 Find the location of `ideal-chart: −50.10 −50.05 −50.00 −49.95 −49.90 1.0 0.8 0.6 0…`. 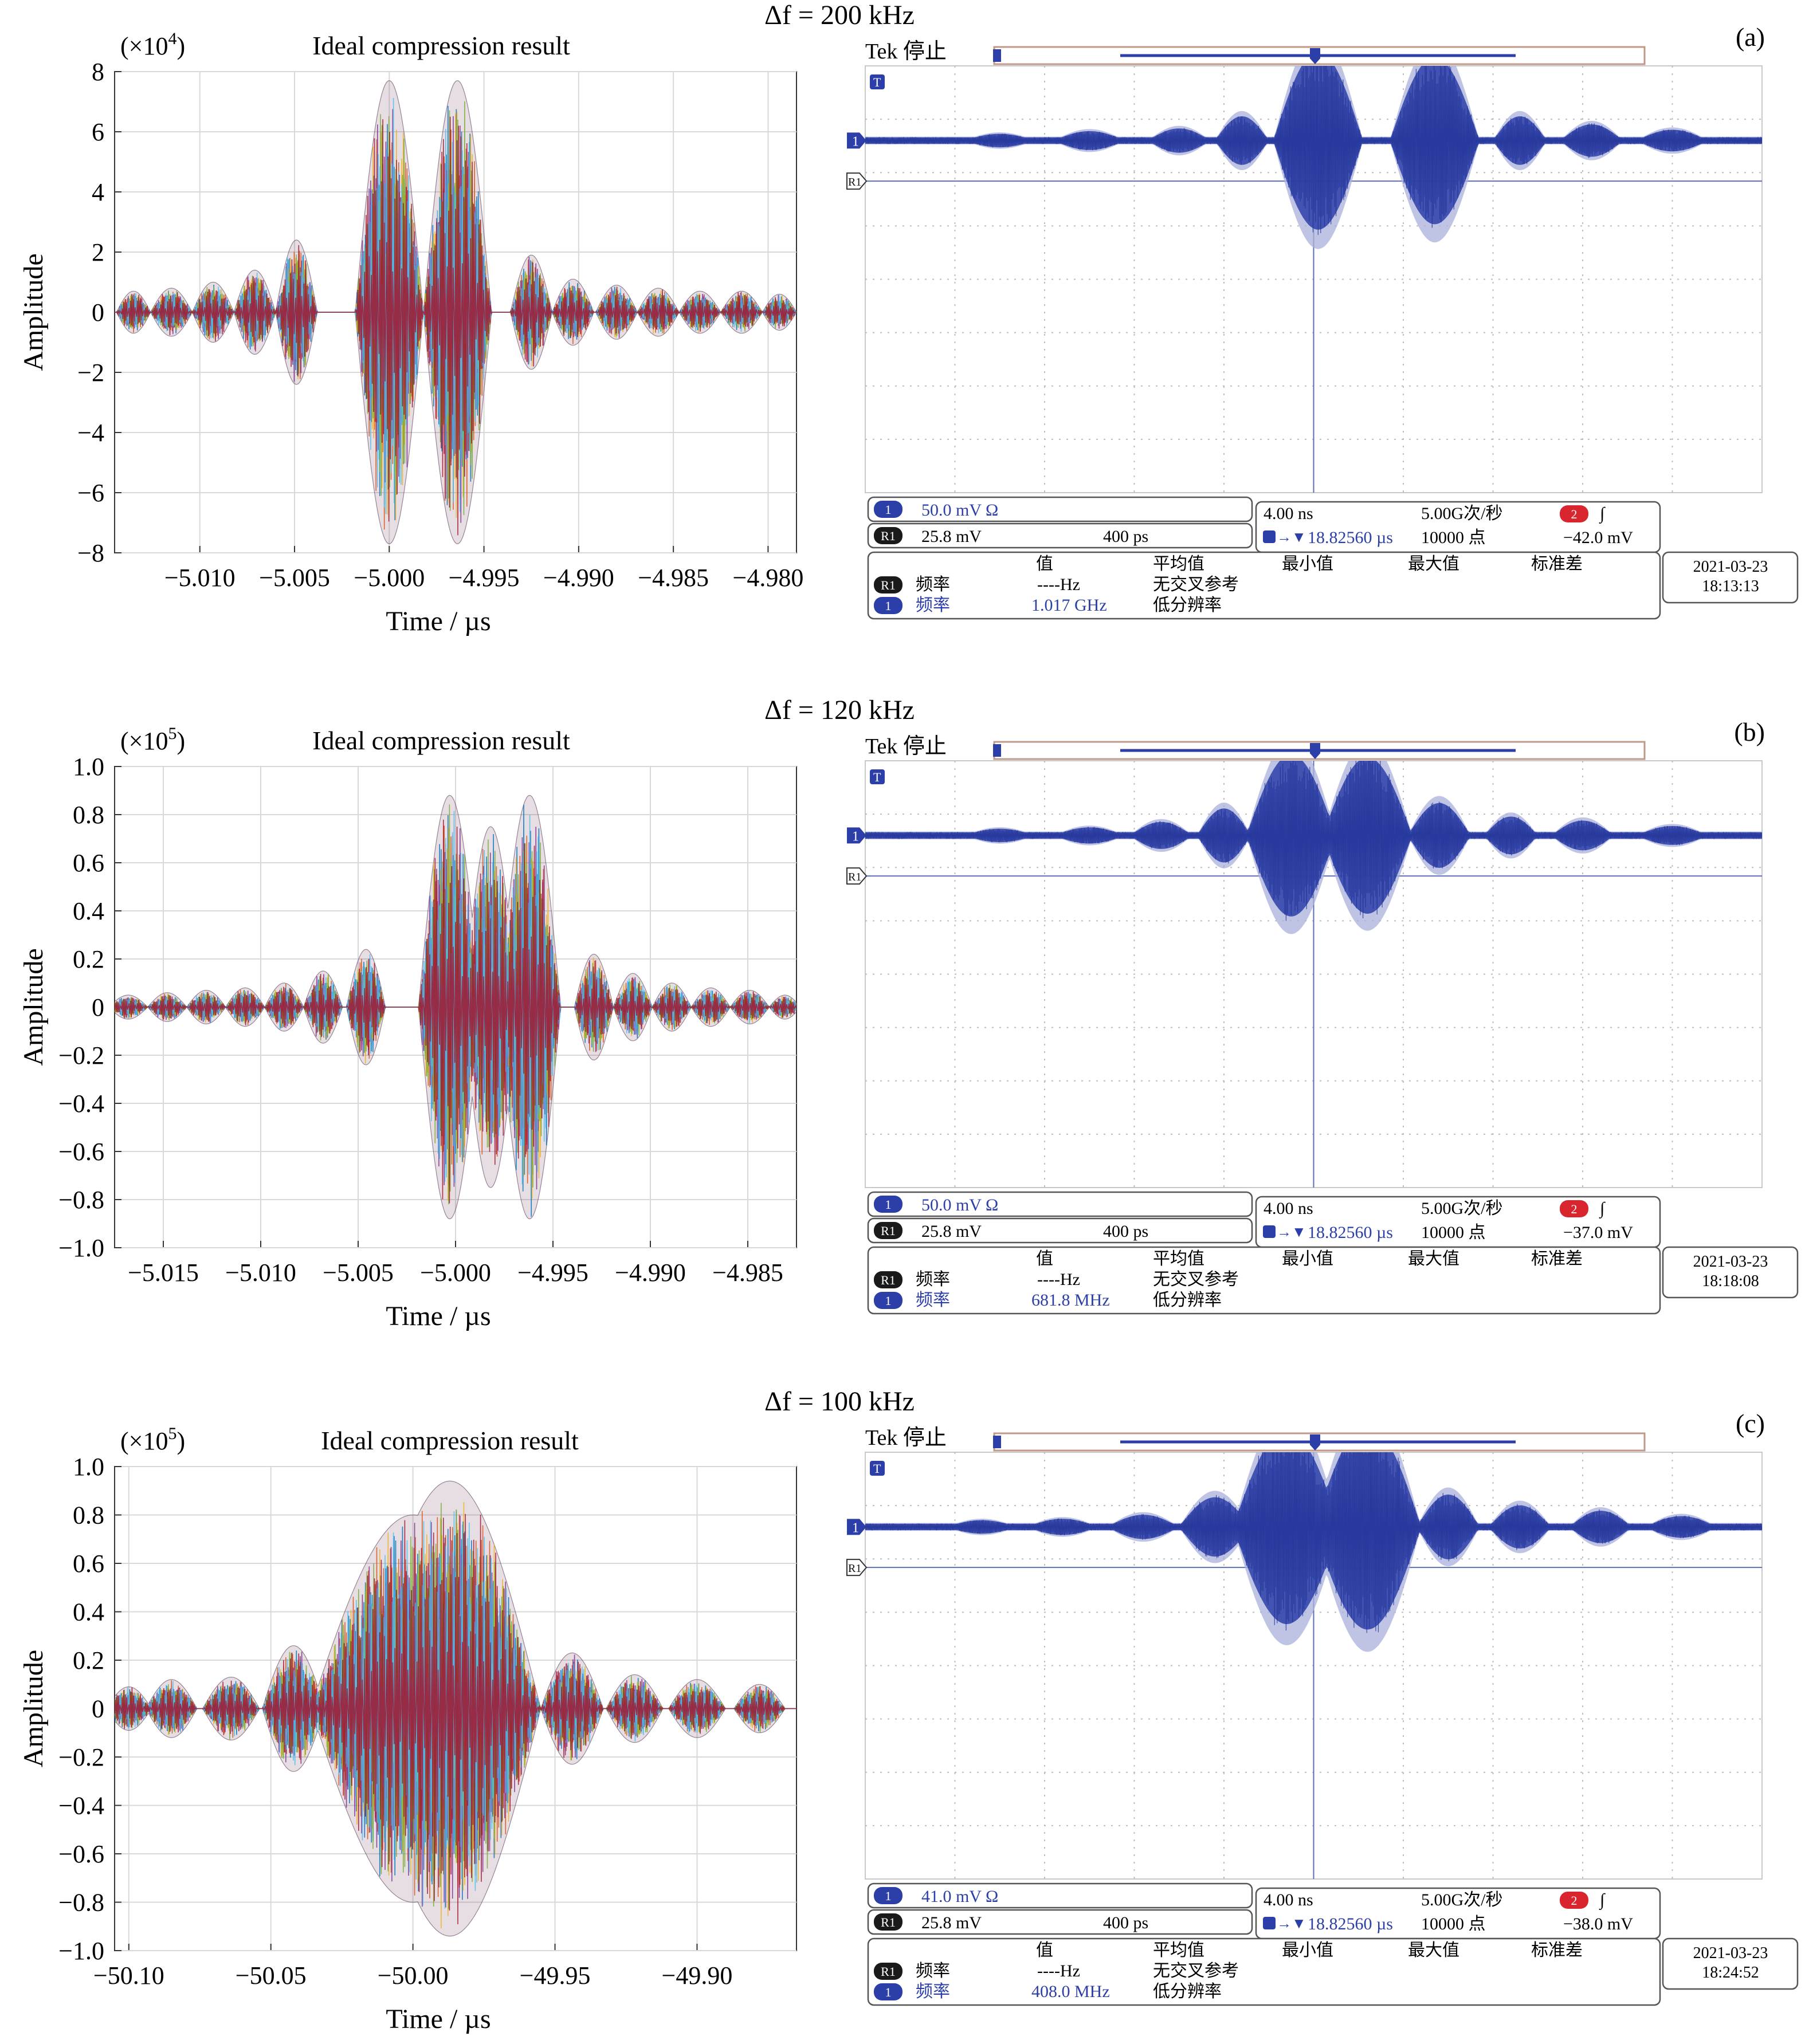

ideal-chart: −50.10 −50.05 −50.00 −49.95 −49.90 1.0 0.8 0.6 0… is located at coordinates (407, 1729).